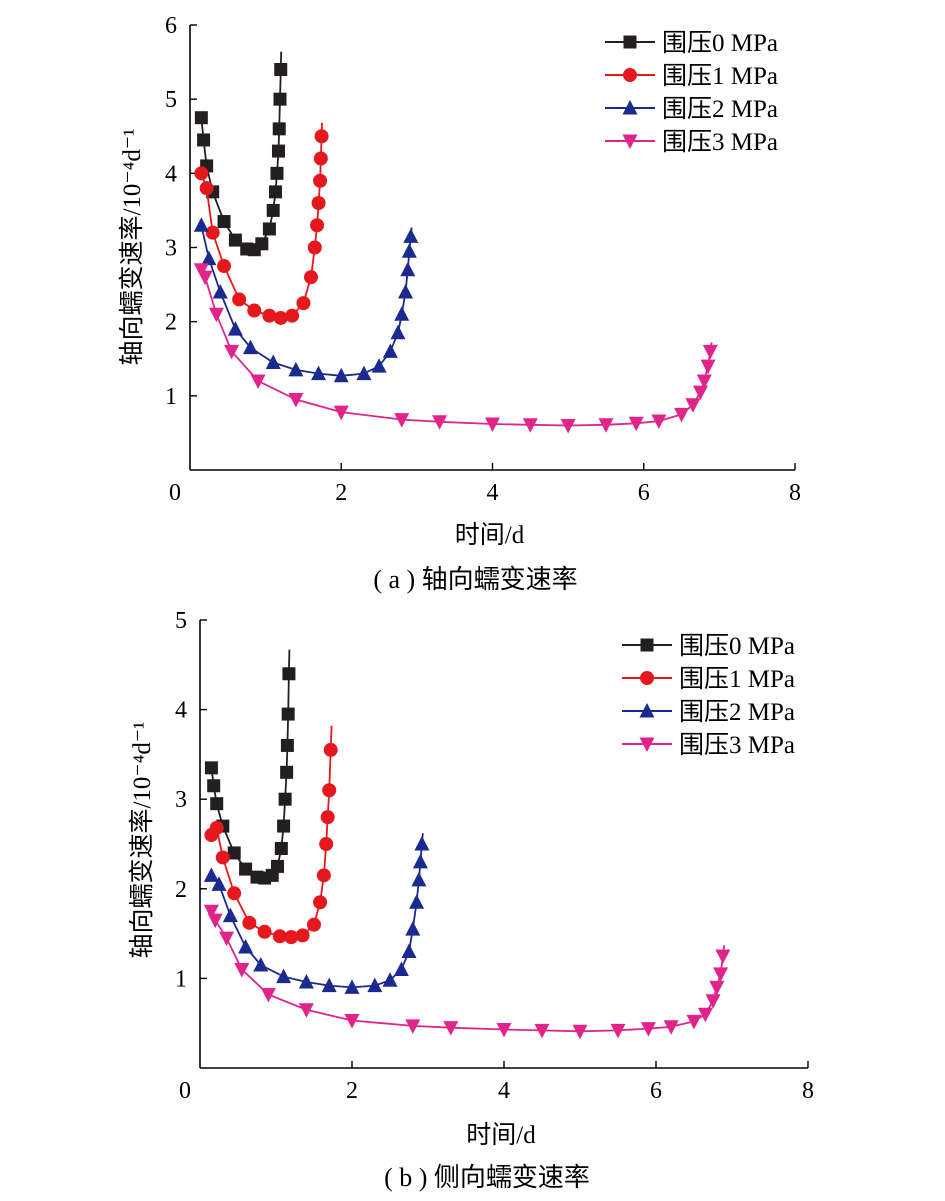 The image size is (945, 1201). What do you see at coordinates (720, 142) in the screenshot?
I see `legend-label: 围压3 MPa` at bounding box center [720, 142].